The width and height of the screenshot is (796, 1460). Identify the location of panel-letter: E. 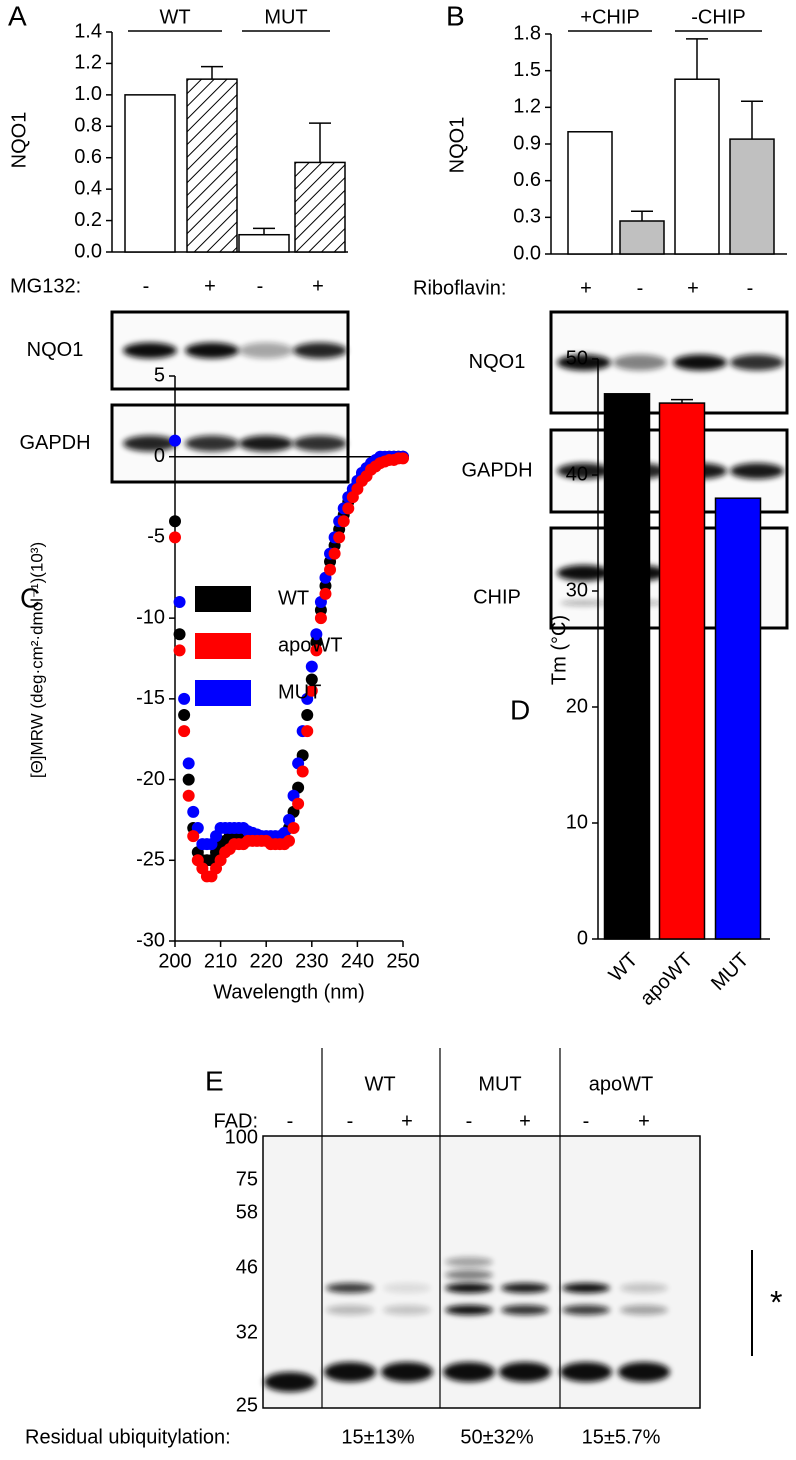
(214, 1080).